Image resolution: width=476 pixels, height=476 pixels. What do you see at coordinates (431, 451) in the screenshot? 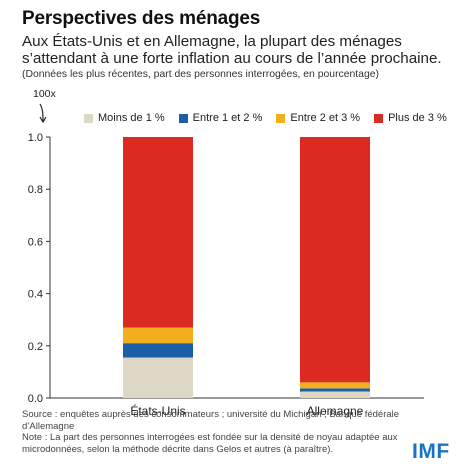
I see `imf-logo: IMF` at bounding box center [431, 451].